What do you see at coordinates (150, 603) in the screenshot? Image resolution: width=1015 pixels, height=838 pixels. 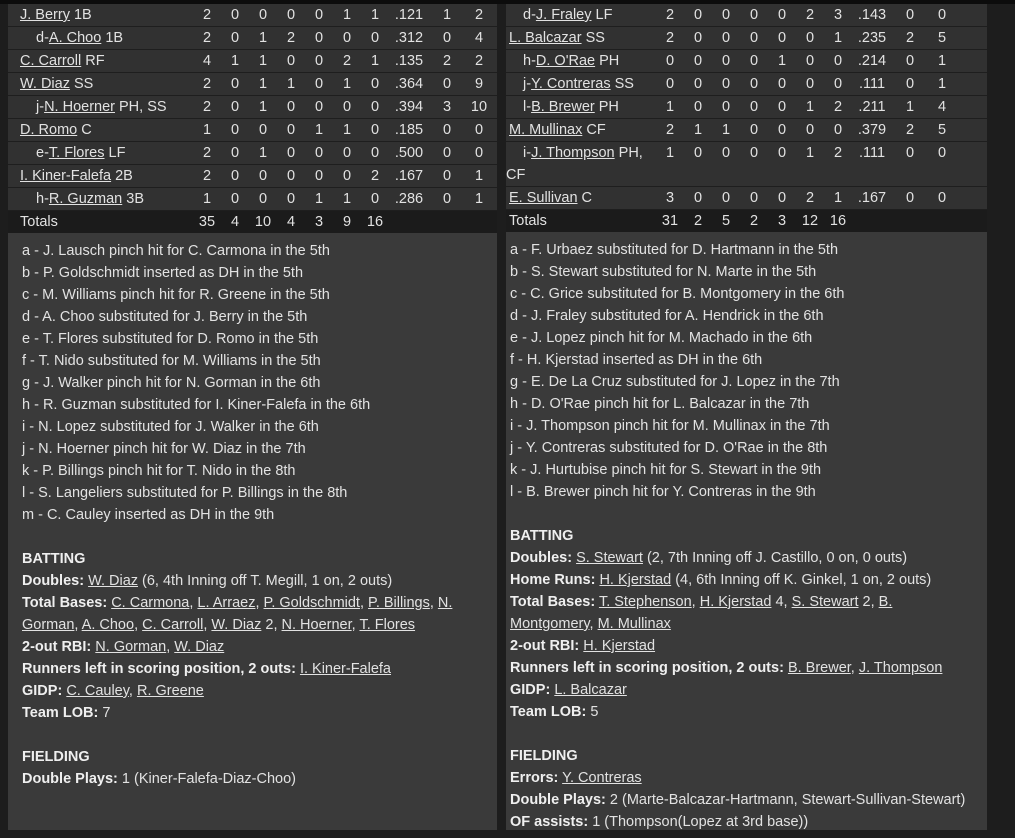 I see `player-link: C. Carmona` at bounding box center [150, 603].